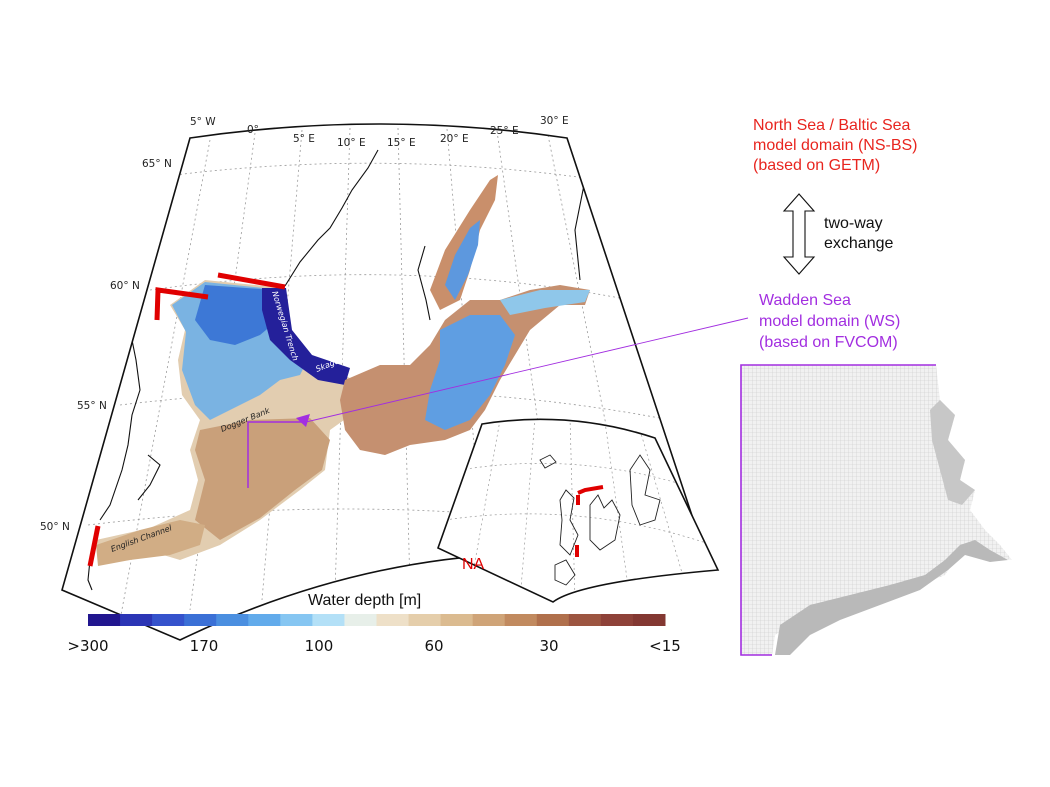 The width and height of the screenshot is (1050, 787). I want to click on lon-label: 5° E, so click(304, 139).